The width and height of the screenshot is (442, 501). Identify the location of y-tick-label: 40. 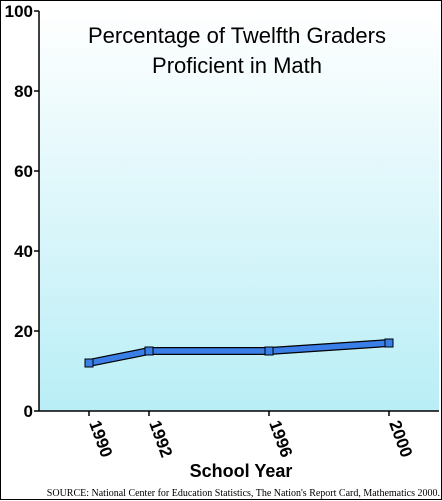
(23, 251).